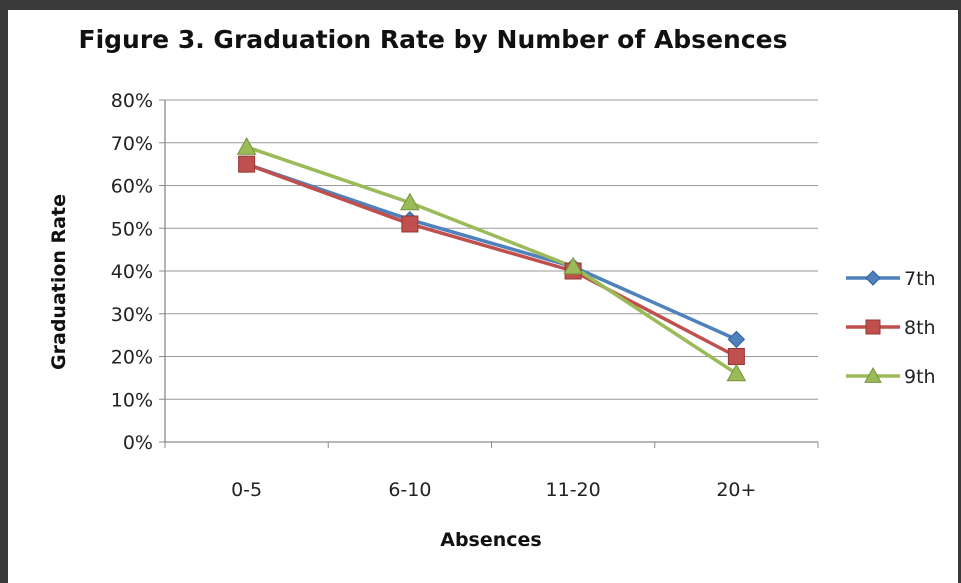 The height and width of the screenshot is (583, 961). What do you see at coordinates (132, 315) in the screenshot?
I see `y-tick-label: 30%` at bounding box center [132, 315].